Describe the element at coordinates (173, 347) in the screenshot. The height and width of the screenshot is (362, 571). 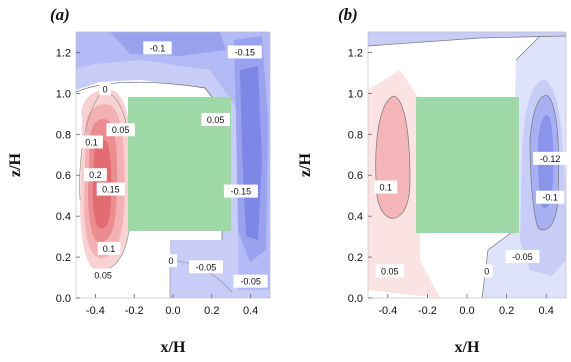
I see `panel-a-xlabel: x/H` at that location.